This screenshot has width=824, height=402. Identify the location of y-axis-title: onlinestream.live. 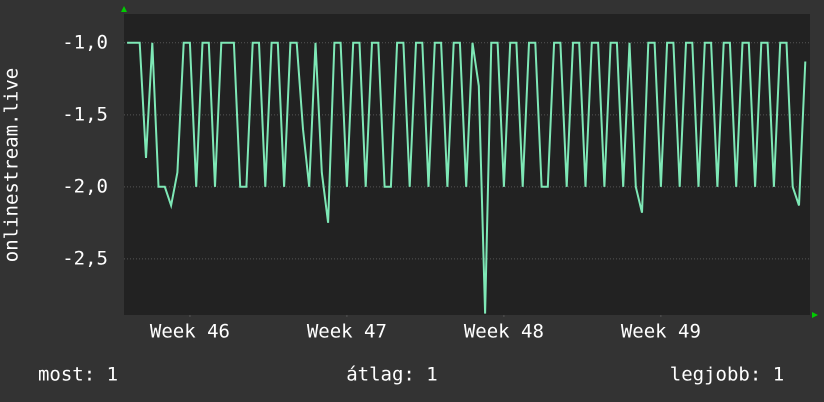
(12, 165).